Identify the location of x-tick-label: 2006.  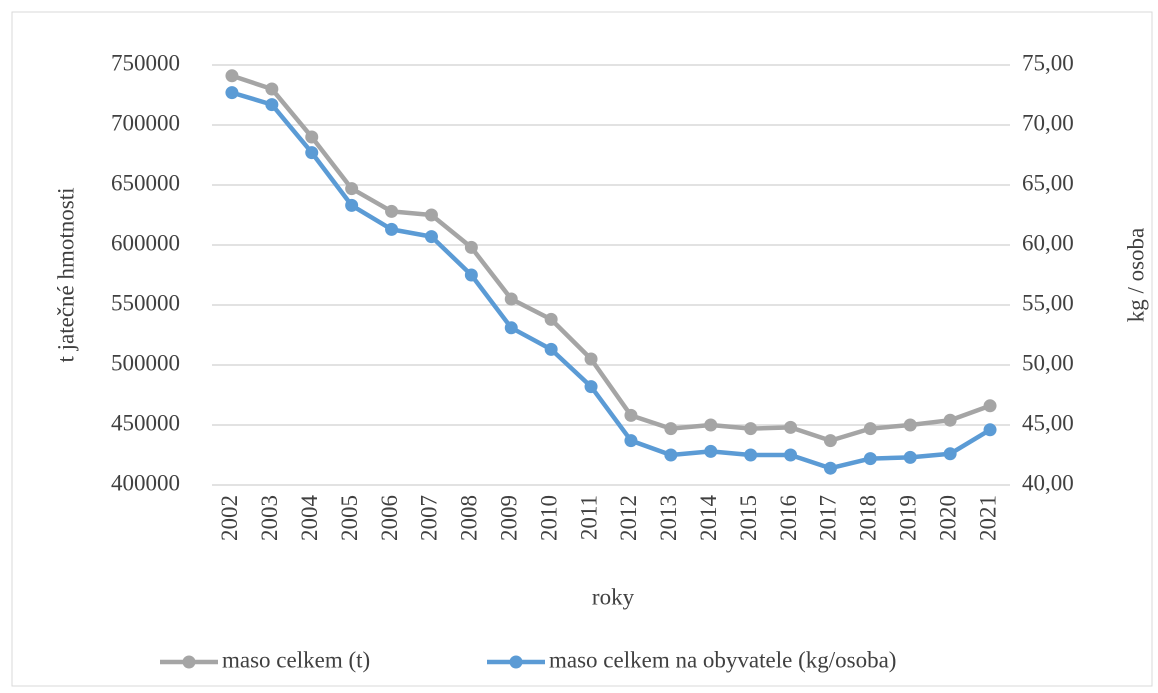
(389, 518).